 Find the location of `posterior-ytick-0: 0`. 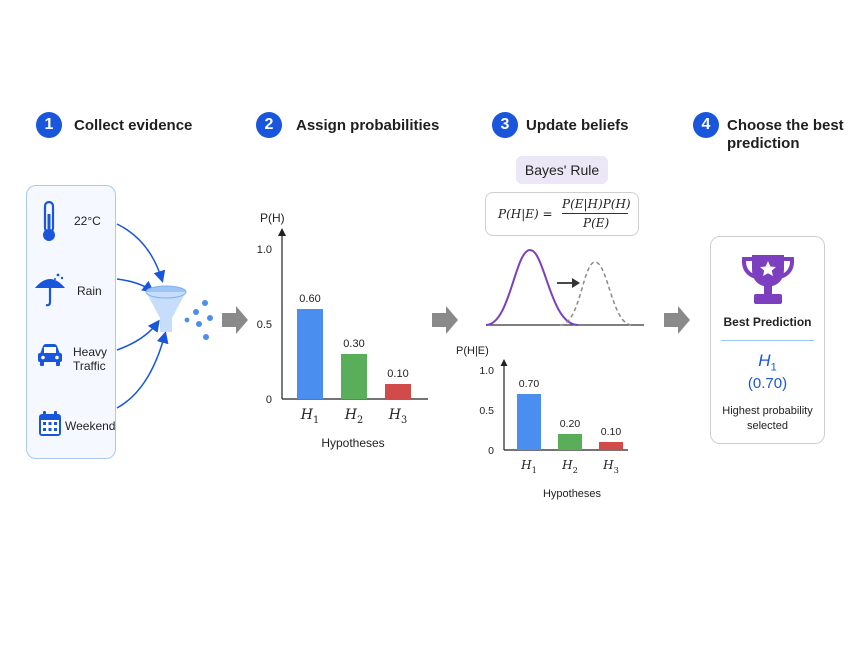

posterior-ytick-0: 0 is located at coordinates (491, 451).